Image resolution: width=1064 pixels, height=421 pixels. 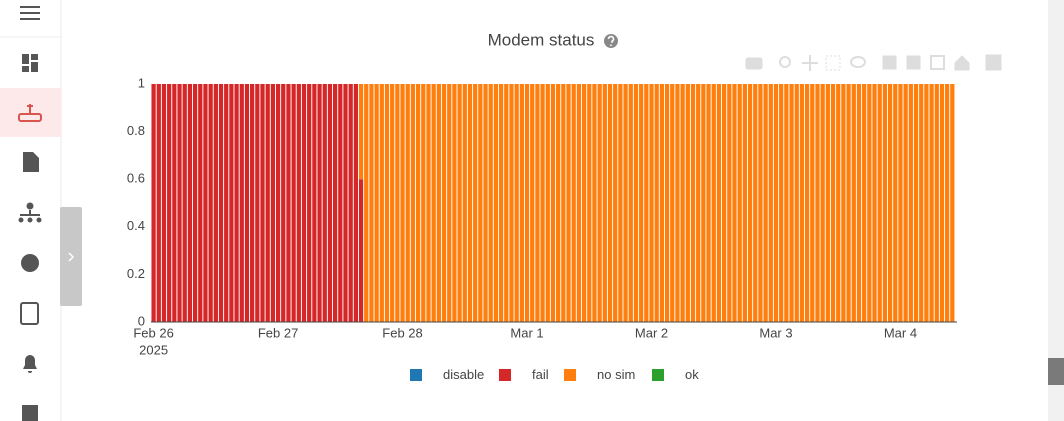 I want to click on scrollbar, so click(x=1056, y=210).